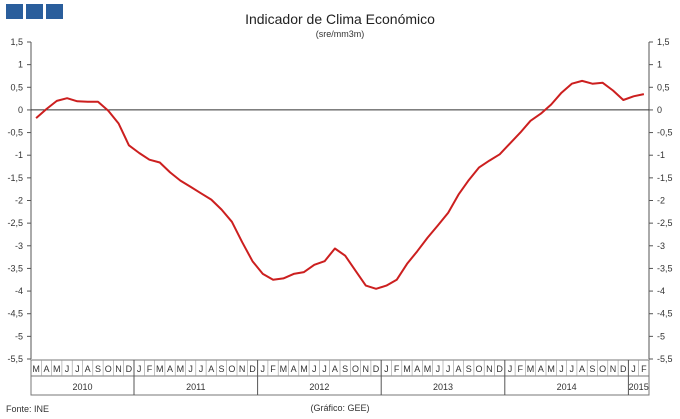 Image resolution: width=680 pixels, height=419 pixels. What do you see at coordinates (319, 387) in the screenshot?
I see `x-year-label: 2012` at bounding box center [319, 387].